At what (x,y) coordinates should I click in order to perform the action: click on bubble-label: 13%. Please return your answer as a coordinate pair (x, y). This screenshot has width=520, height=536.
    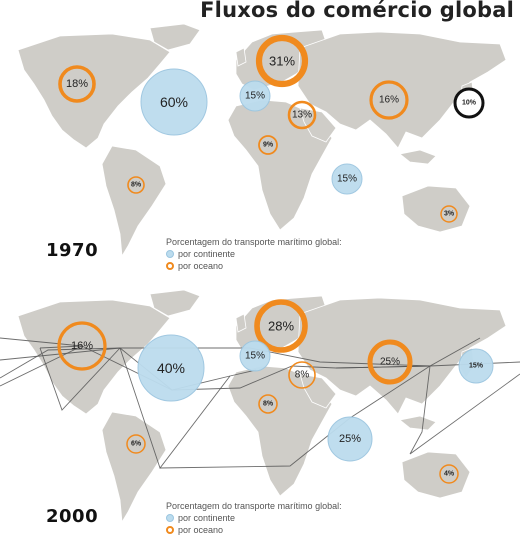
    Looking at the image, I should click on (302, 115).